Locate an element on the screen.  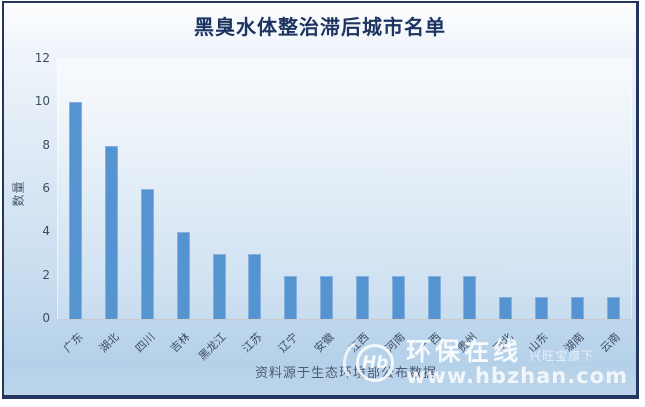
watermark-brand: 环保在线 is located at coordinates (464, 351).